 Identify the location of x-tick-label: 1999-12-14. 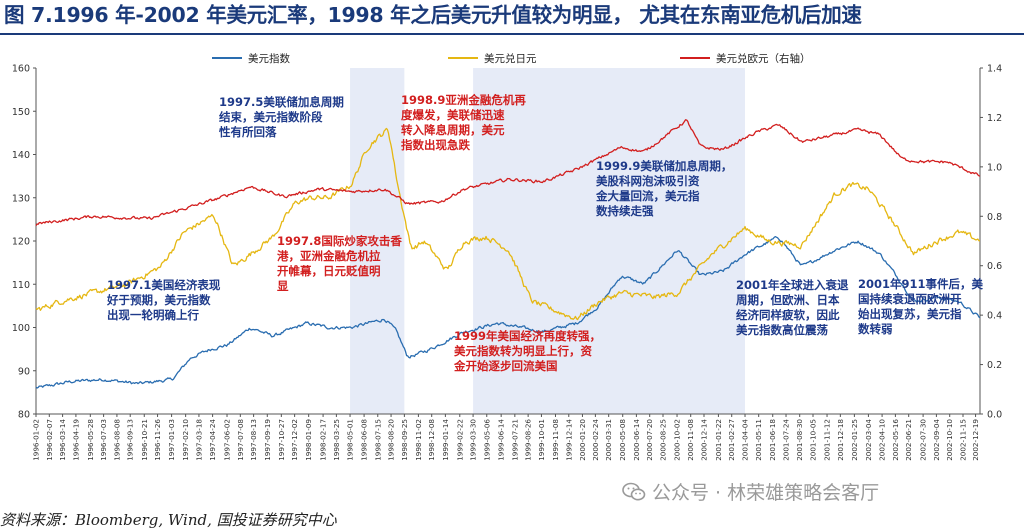
(568, 440).